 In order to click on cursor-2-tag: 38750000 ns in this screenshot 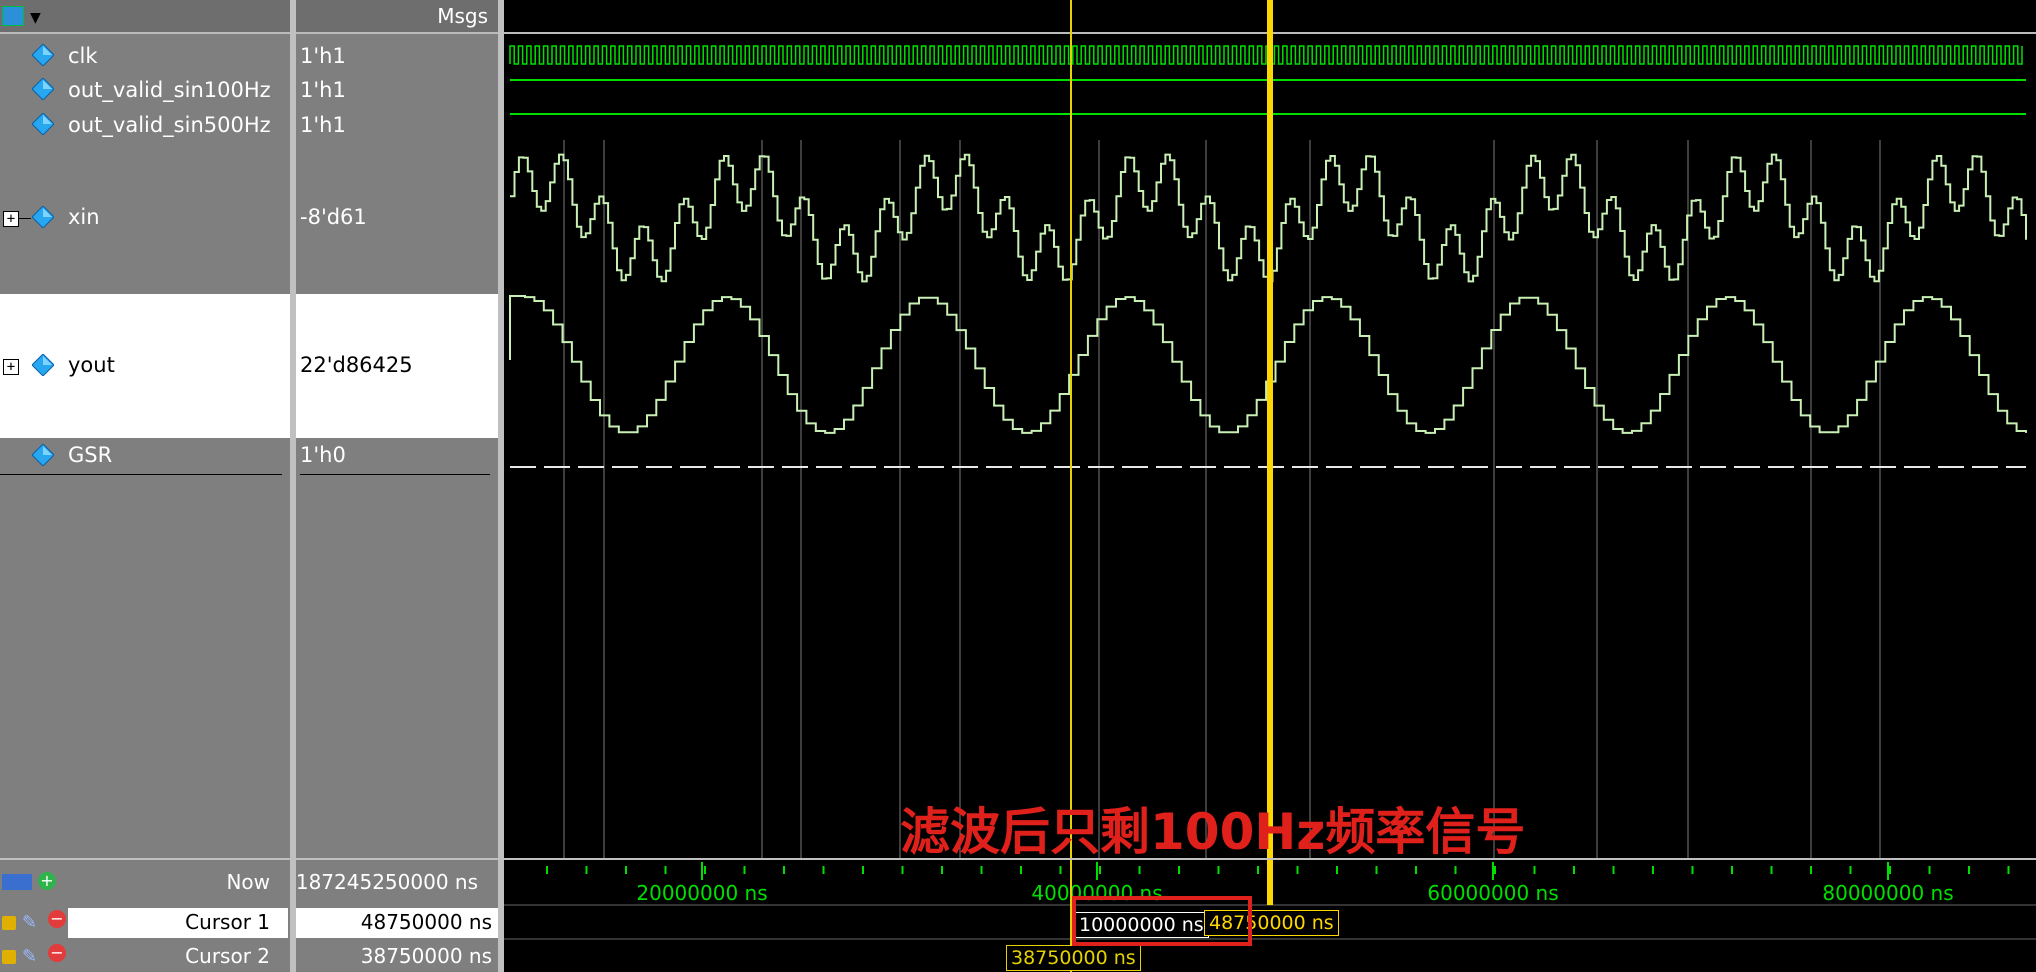, I will do `click(1073, 958)`.